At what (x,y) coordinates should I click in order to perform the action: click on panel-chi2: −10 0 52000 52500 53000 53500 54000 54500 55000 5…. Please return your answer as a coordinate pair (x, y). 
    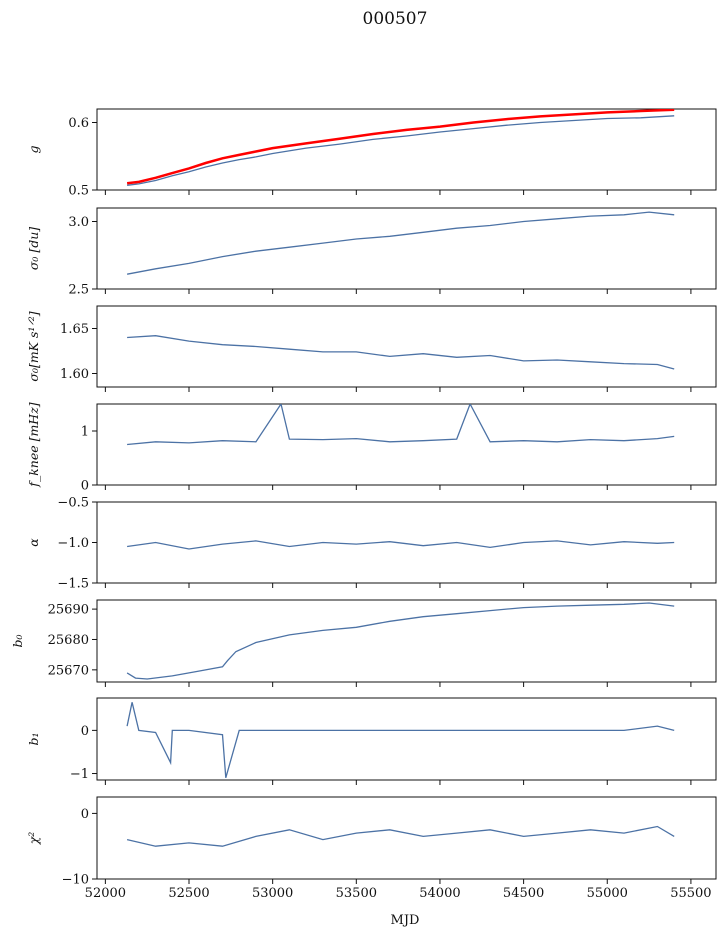
    Looking at the image, I should click on (371, 848).